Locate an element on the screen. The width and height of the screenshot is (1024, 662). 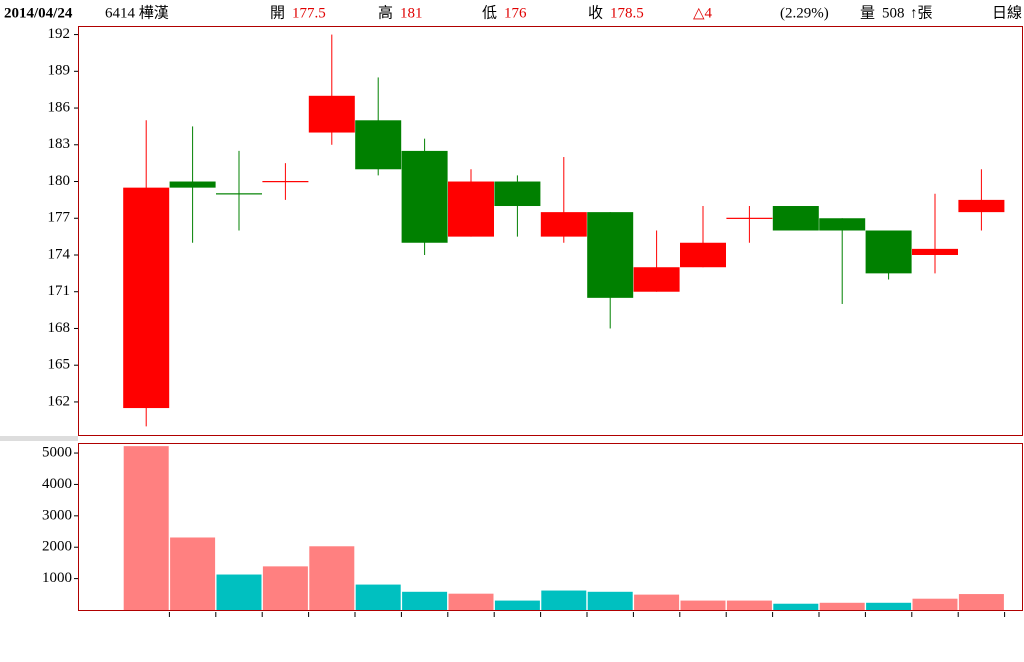
change-pct: (2.29%) is located at coordinates (804, 13).